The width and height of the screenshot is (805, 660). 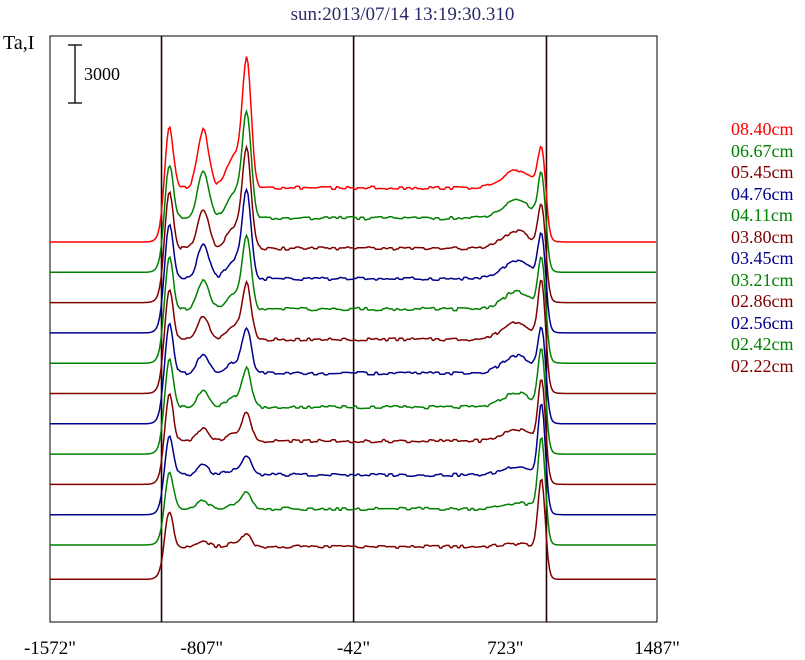 What do you see at coordinates (657, 648) in the screenshot?
I see `x-tick-label: 1487"` at bounding box center [657, 648].